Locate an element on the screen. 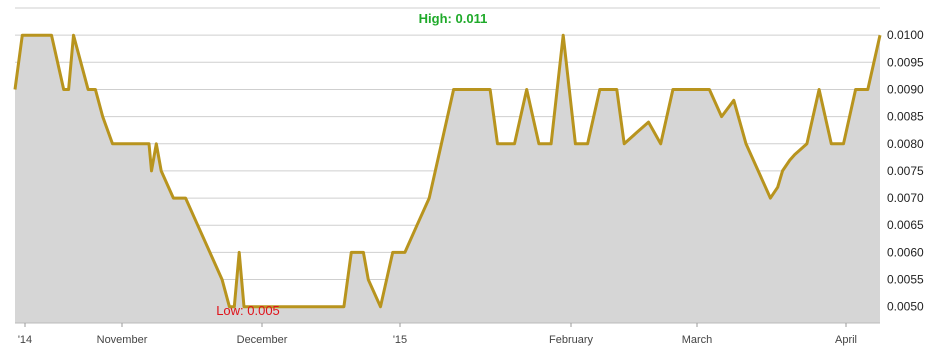 The width and height of the screenshot is (938, 348). x-tick-label: November is located at coordinates (122, 340).